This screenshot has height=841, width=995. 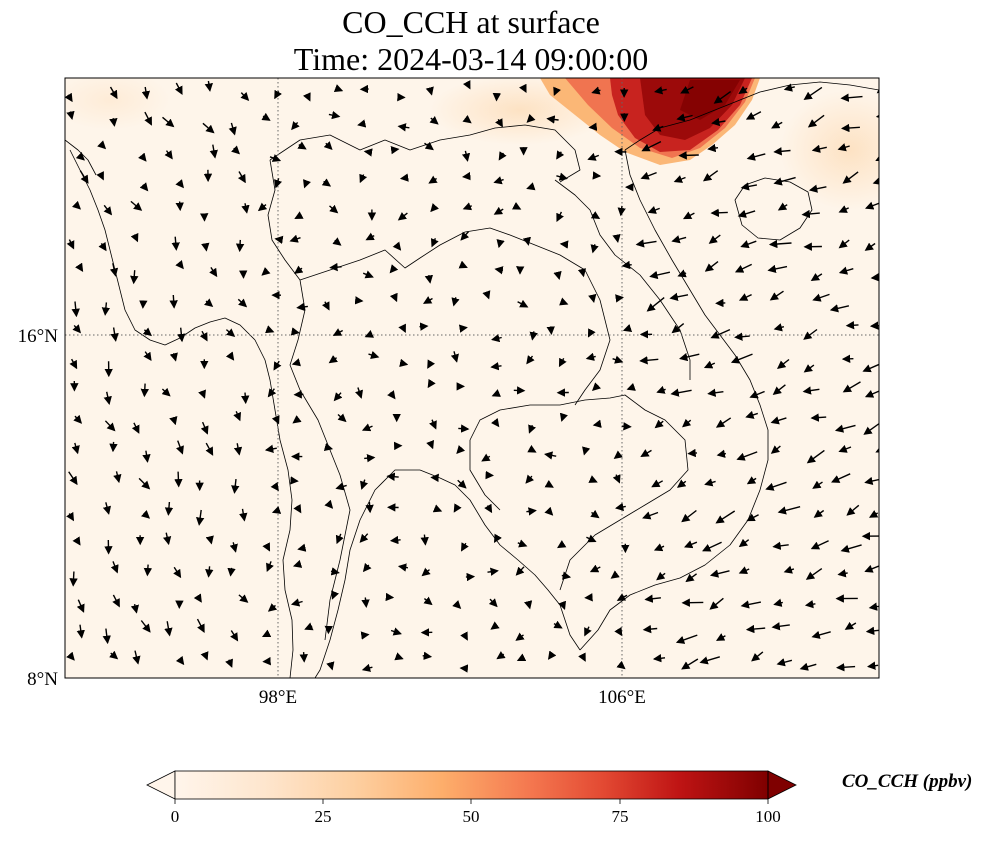 What do you see at coordinates (471, 801) in the screenshot?
I see `colorbar-ticks` at bounding box center [471, 801].